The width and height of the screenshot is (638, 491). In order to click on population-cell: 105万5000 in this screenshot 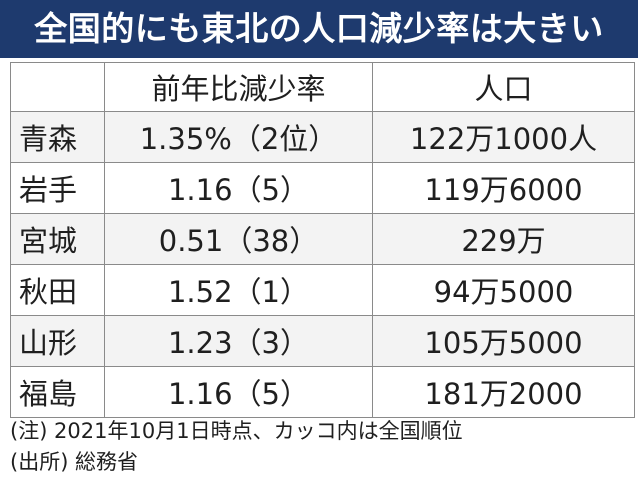, I will do `click(503, 341)`.